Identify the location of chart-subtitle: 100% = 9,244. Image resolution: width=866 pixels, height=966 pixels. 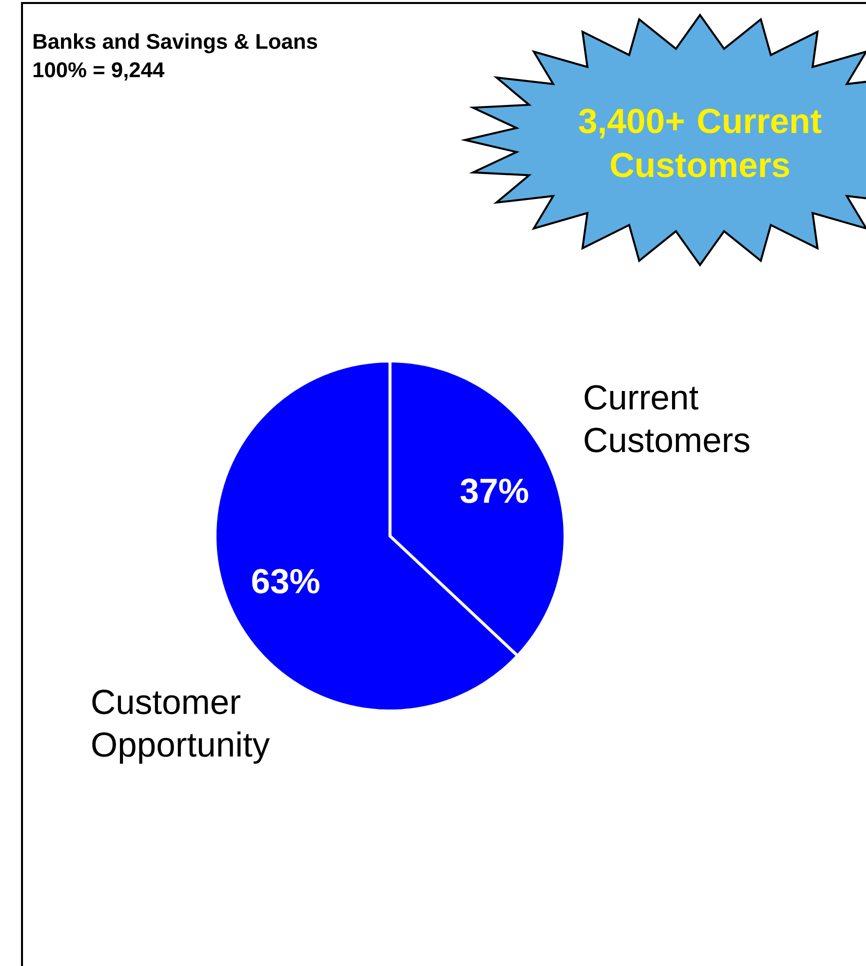
(99, 71).